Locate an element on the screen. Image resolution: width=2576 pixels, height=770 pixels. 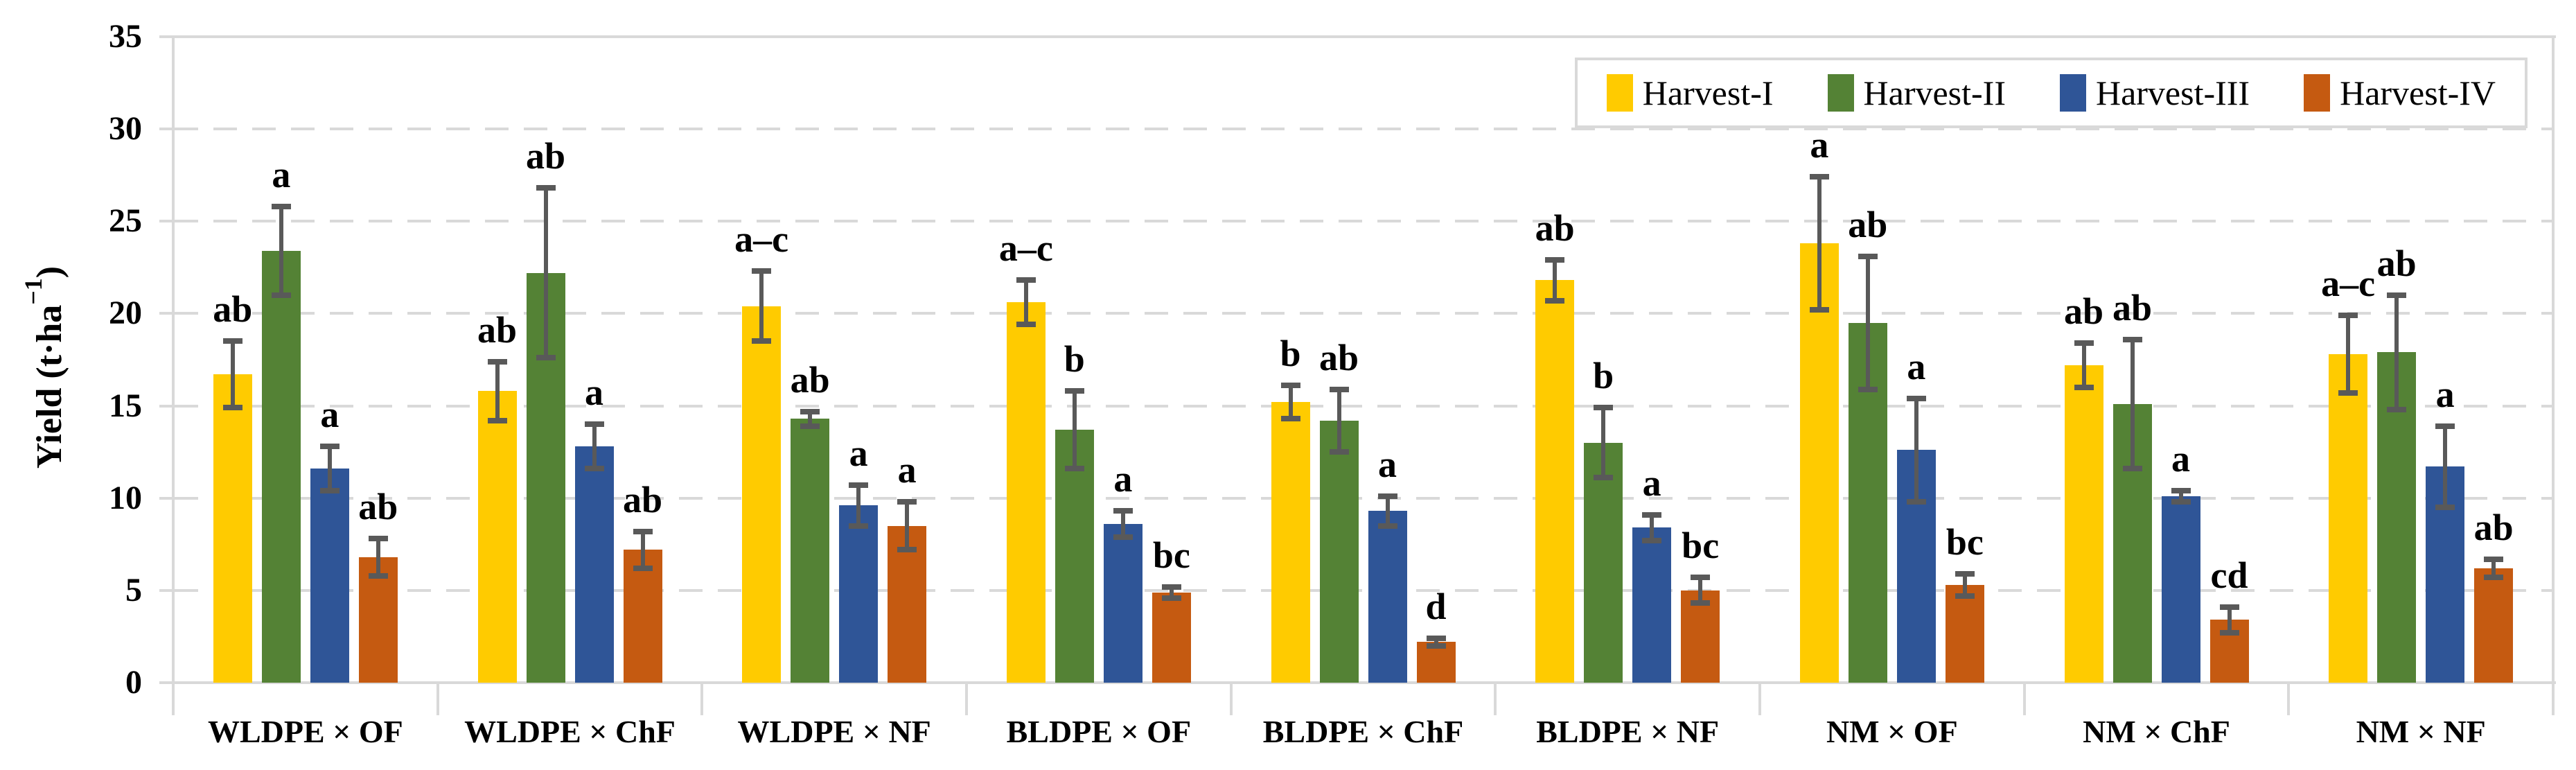
legend-label: Harvest-I is located at coordinates (1708, 92).